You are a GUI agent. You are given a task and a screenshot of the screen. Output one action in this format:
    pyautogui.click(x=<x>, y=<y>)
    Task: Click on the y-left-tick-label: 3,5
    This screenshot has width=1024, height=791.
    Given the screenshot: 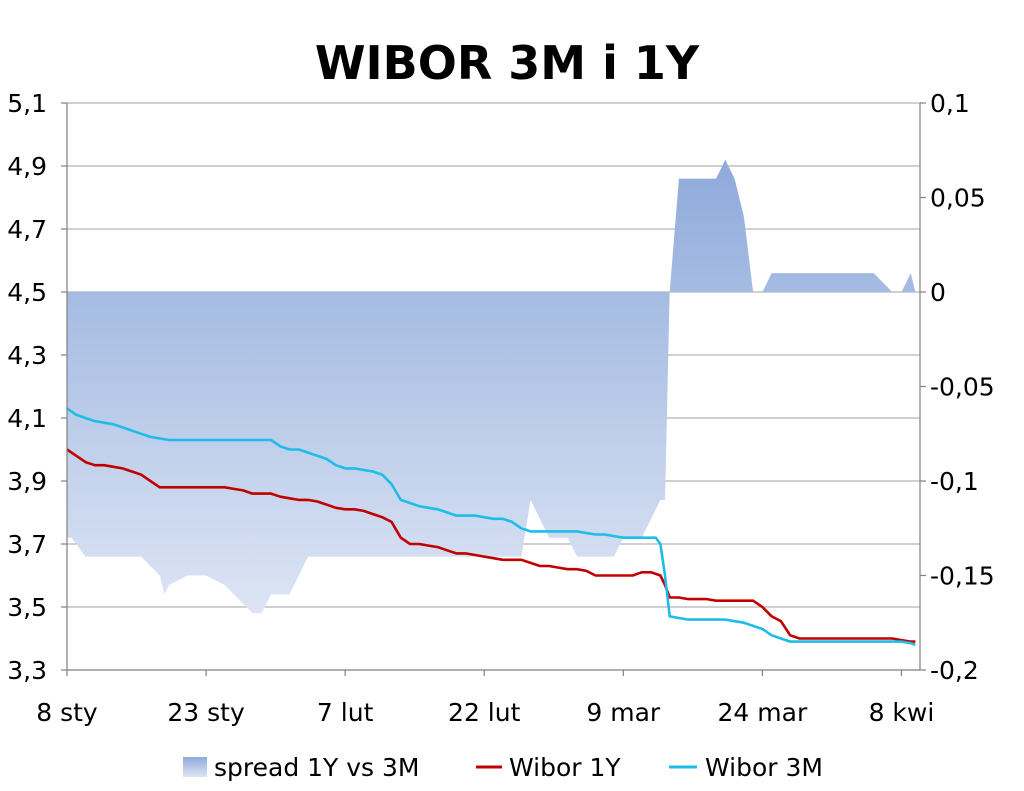 What is the action you would take?
    pyautogui.click(x=27, y=607)
    